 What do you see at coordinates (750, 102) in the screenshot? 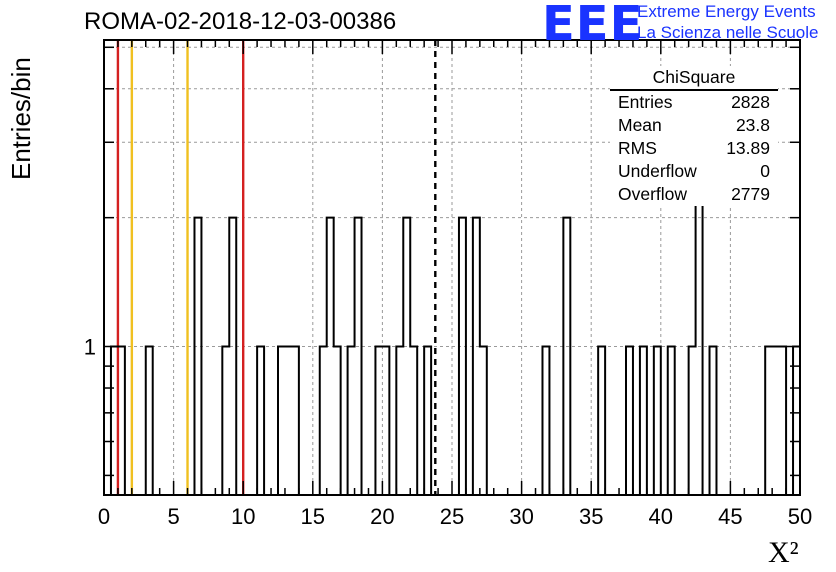
I see `stats-value: 2828` at bounding box center [750, 102].